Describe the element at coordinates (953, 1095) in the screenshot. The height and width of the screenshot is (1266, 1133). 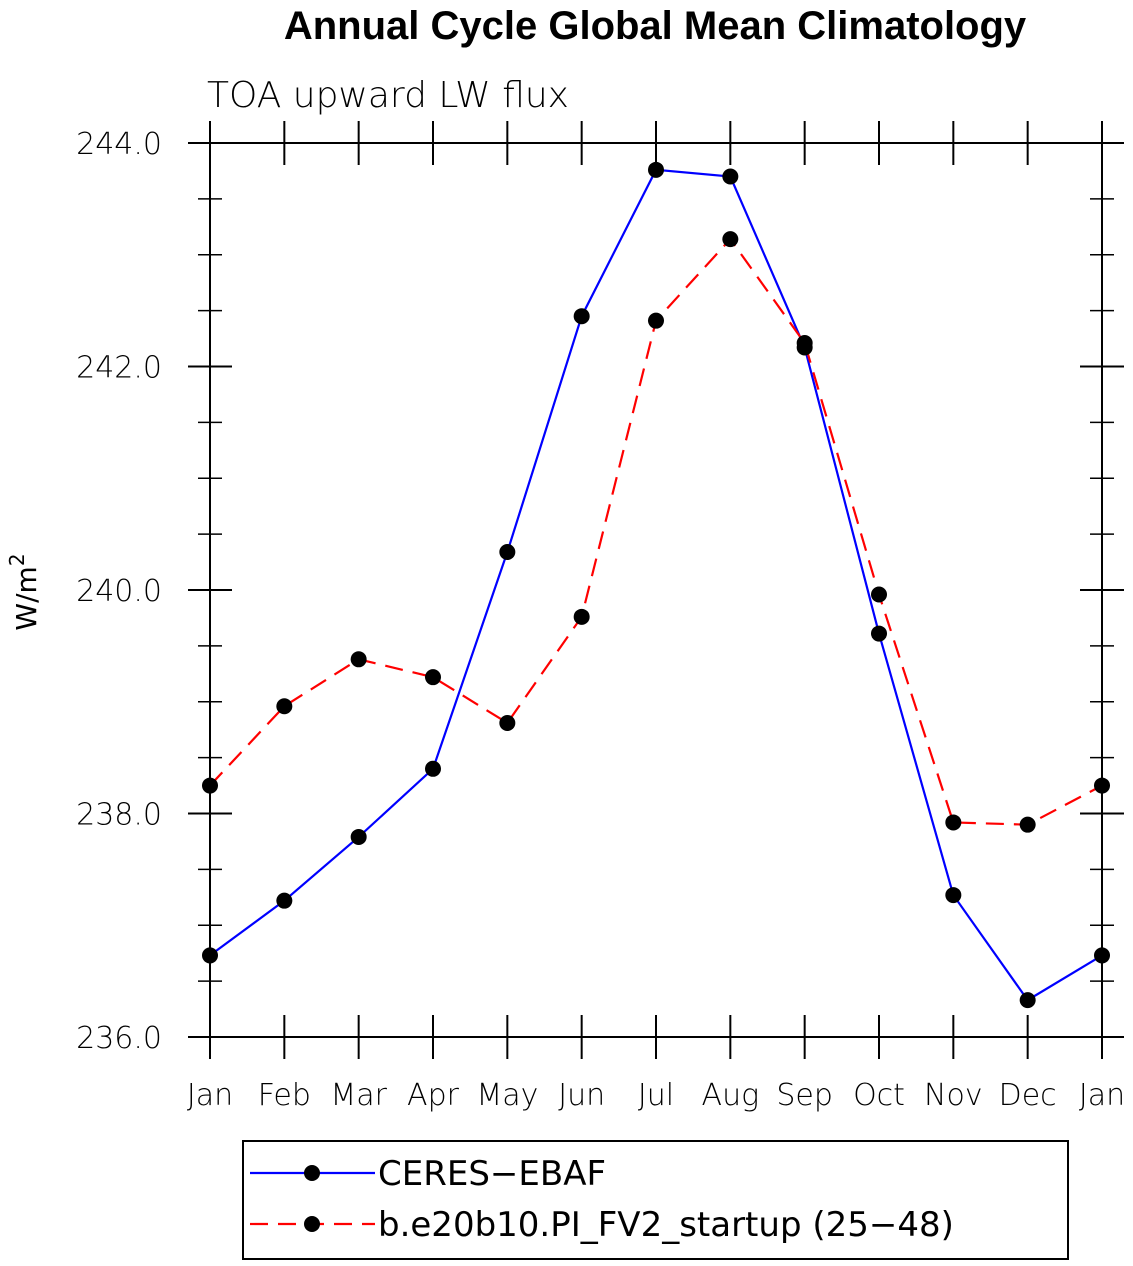
I see `x-tick-label: Nov` at that location.